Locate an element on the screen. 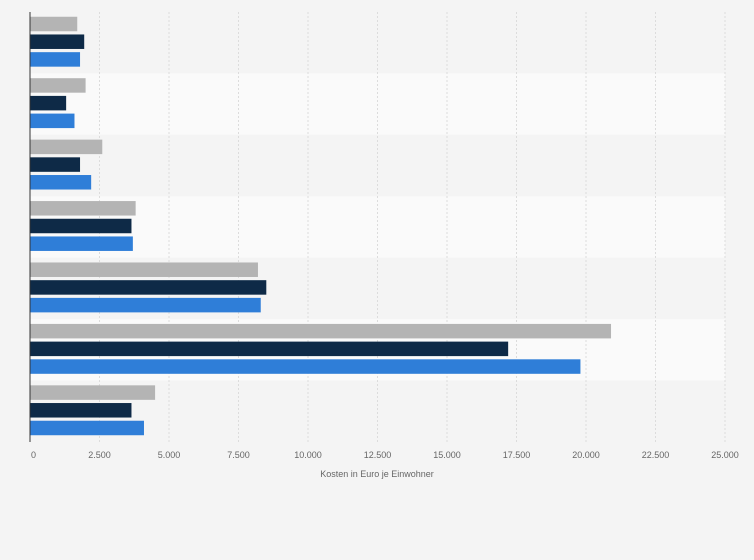 This screenshot has height=560, width=754. x-axis-title: Kosten in Euro je Einwohner is located at coordinates (377, 474).